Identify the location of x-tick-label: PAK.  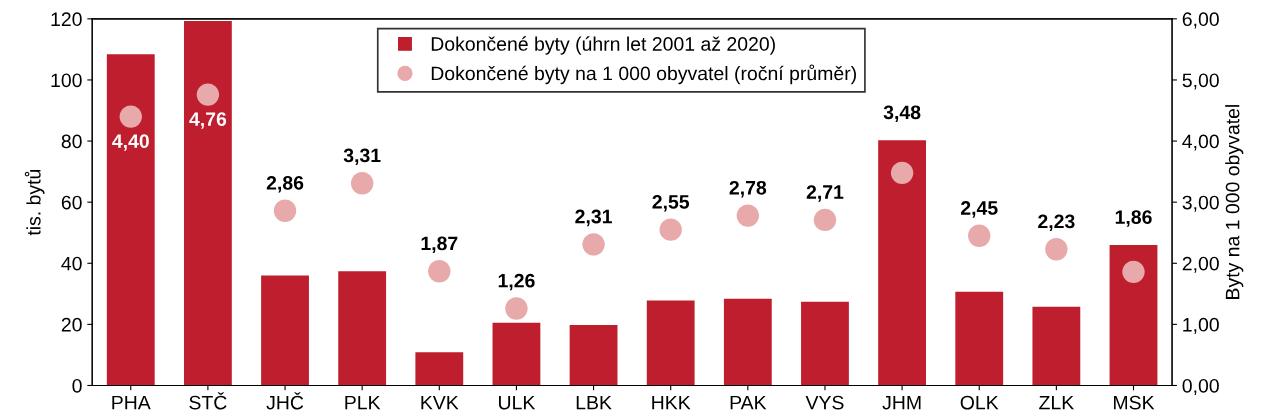
(748, 402).